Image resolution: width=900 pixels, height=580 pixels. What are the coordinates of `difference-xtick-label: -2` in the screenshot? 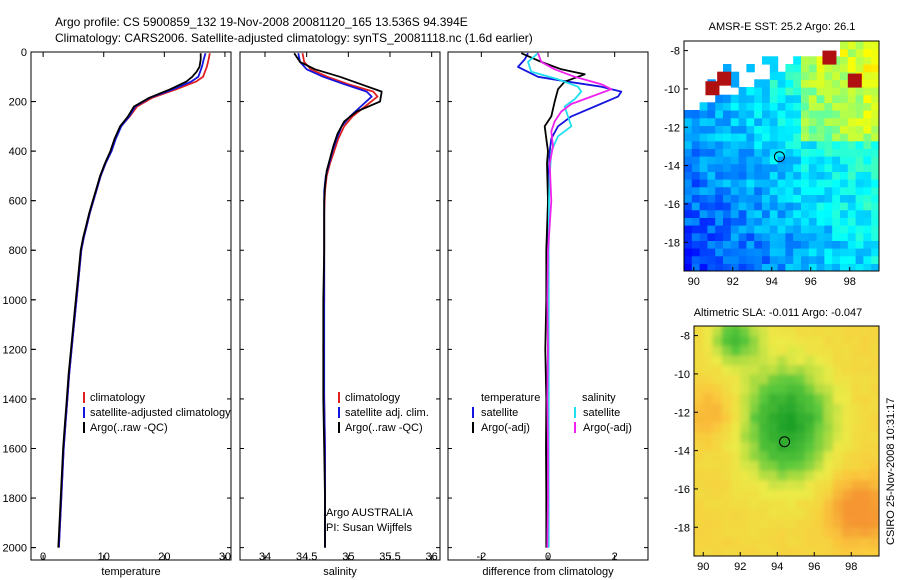 It's located at (481, 557).